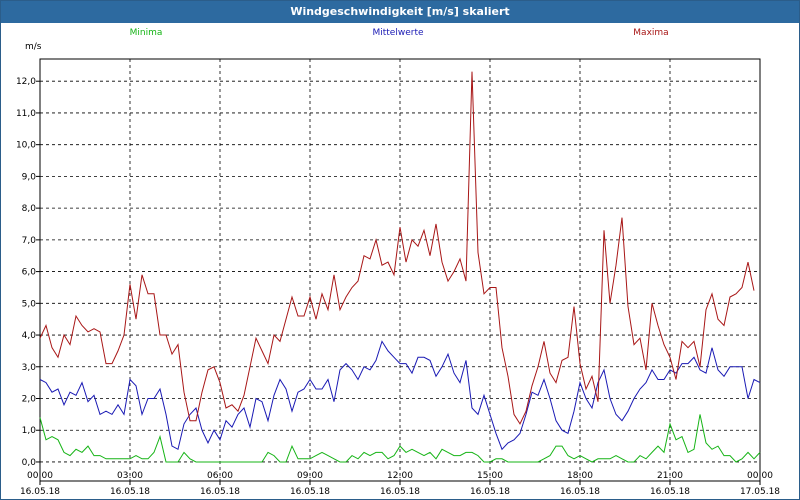 The image size is (800, 500). What do you see at coordinates (26, 114) in the screenshot?
I see `y-tick-label: 11,0` at bounding box center [26, 114].